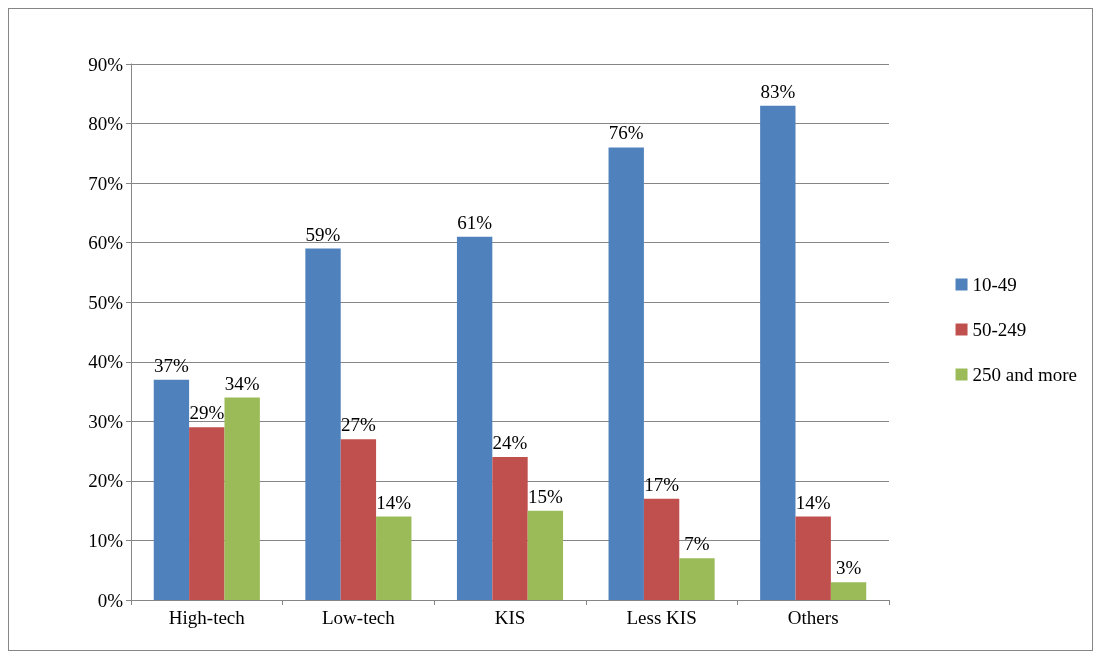 Image resolution: width=1101 pixels, height=659 pixels. I want to click on y-tick-label: 0%, so click(110, 600).